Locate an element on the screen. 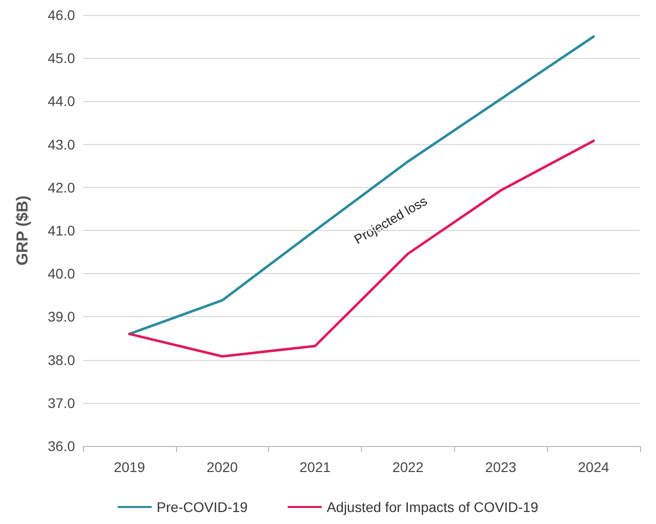  x-tick-label: 2023 is located at coordinates (501, 467).